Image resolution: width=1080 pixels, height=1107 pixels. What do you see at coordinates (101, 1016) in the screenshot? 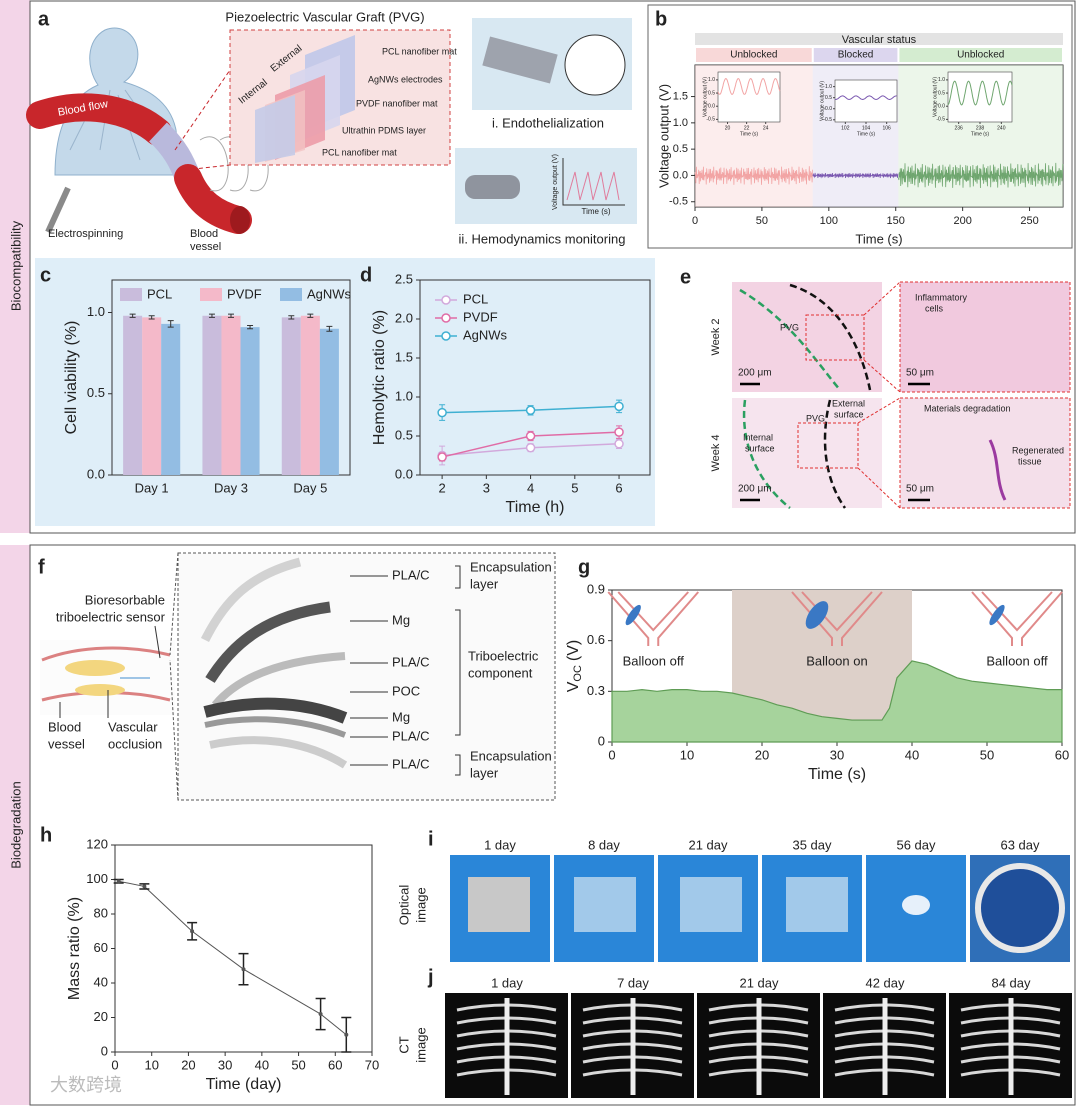
I see `y-tick-label: 20` at bounding box center [101, 1016].